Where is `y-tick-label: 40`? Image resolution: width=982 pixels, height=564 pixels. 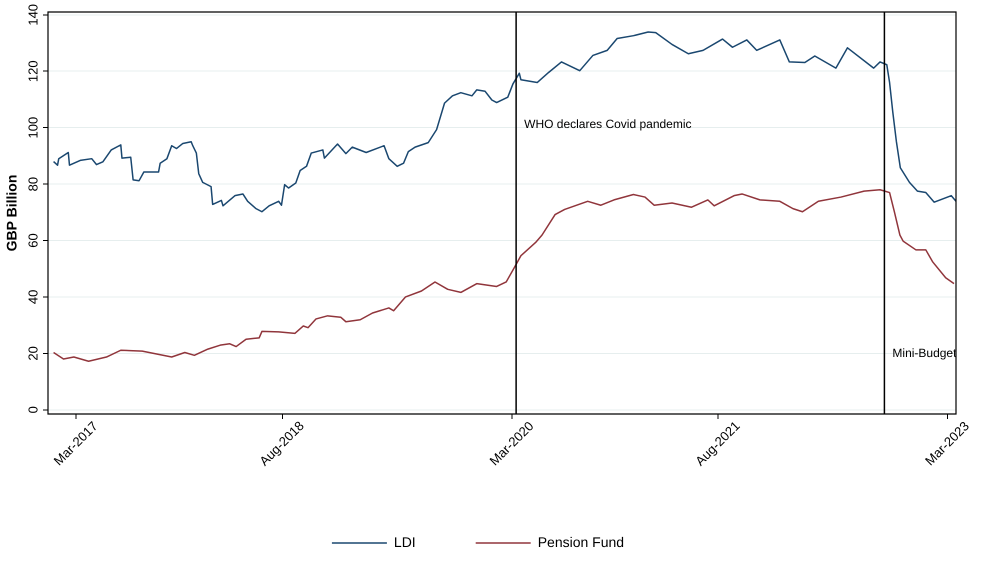
y-tick-label: 40 is located at coordinates (33, 297).